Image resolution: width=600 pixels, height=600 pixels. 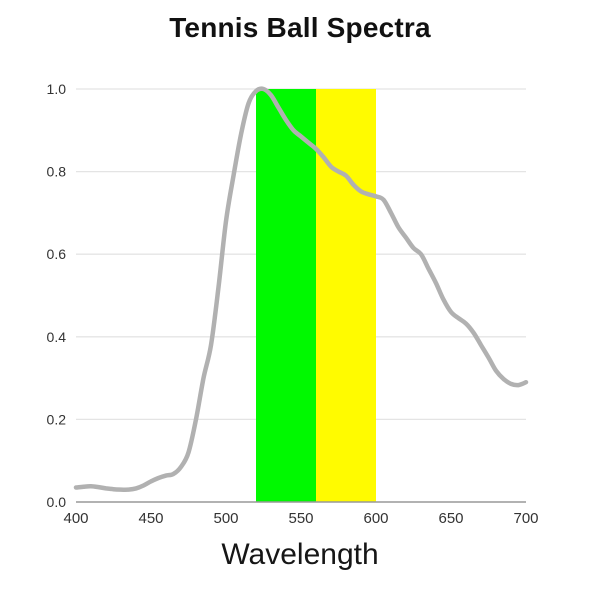 What do you see at coordinates (225, 518) in the screenshot?
I see `x-tick-label: 500` at bounding box center [225, 518].